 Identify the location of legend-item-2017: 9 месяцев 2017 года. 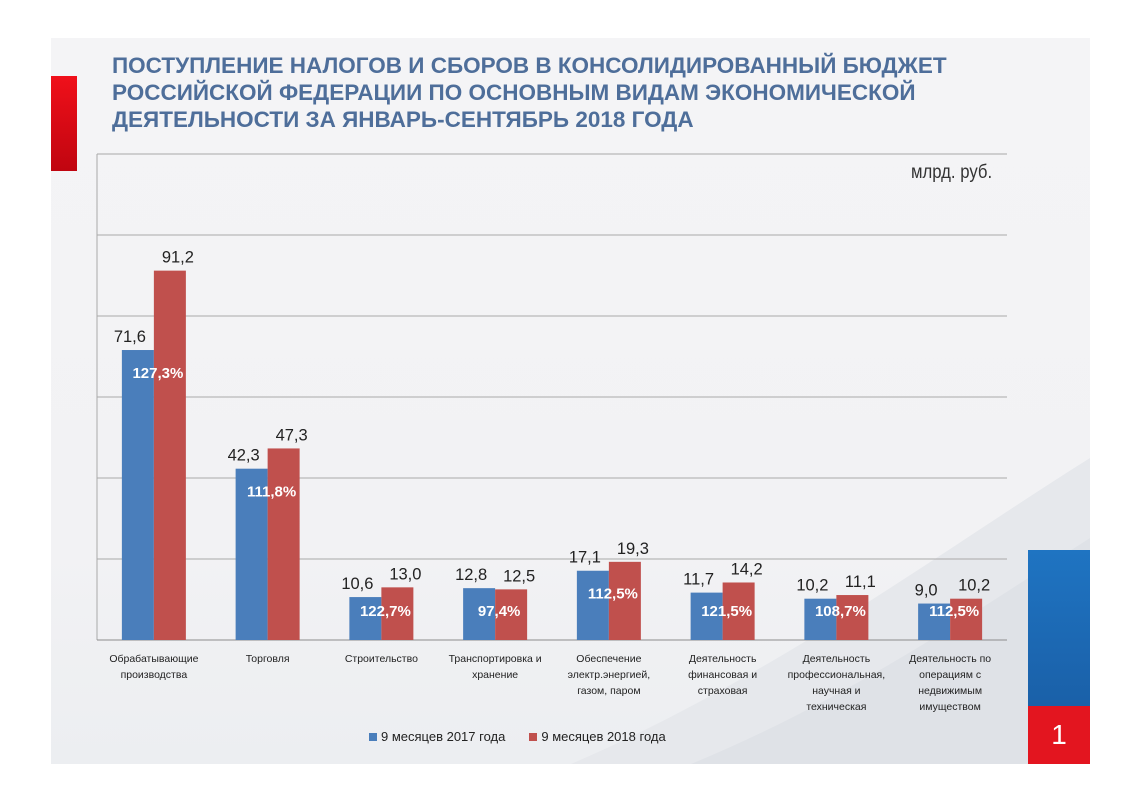
(437, 736).